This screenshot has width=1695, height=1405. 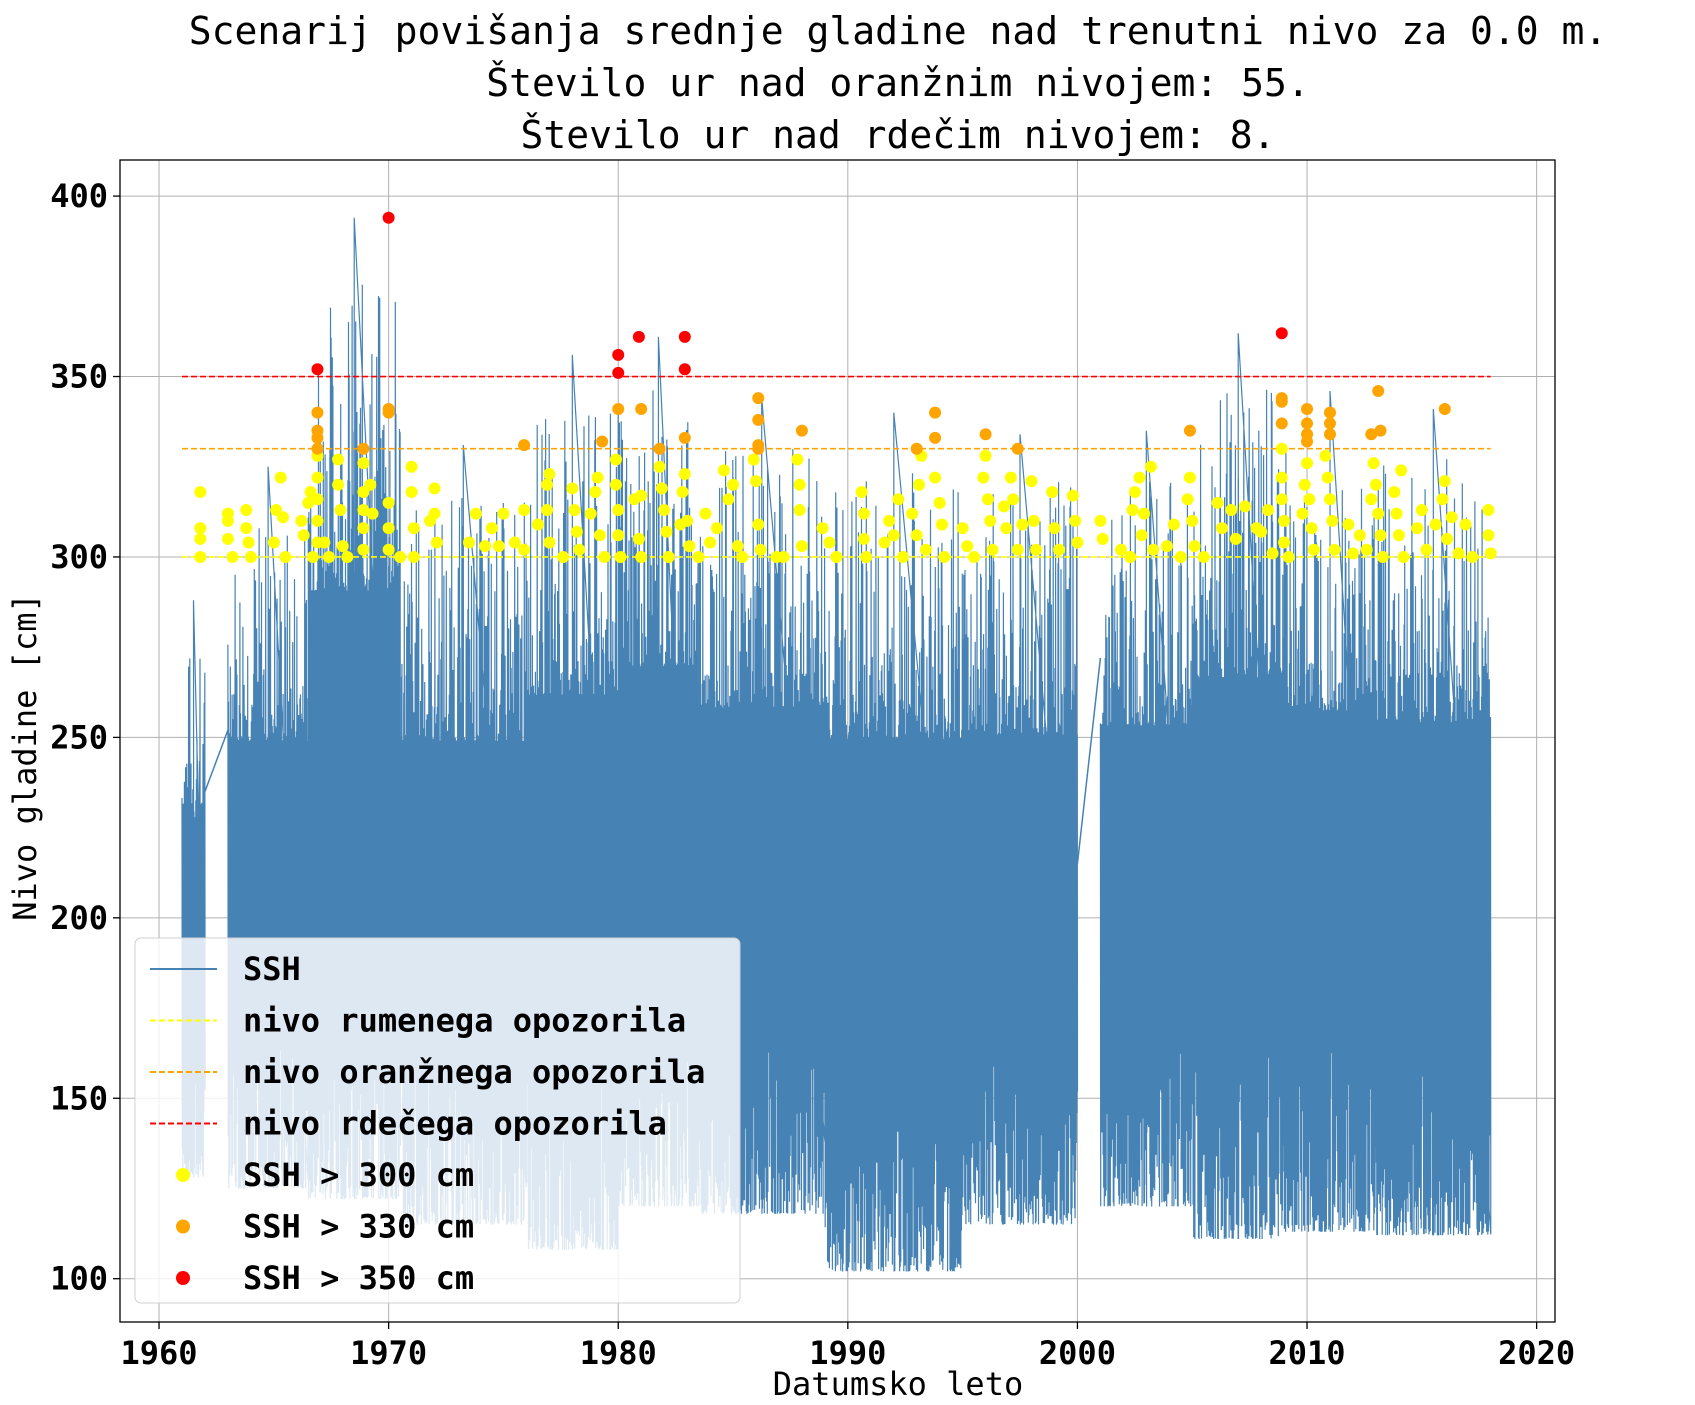 What do you see at coordinates (618, 372) in the screenshot?
I see `marker-red` at bounding box center [618, 372].